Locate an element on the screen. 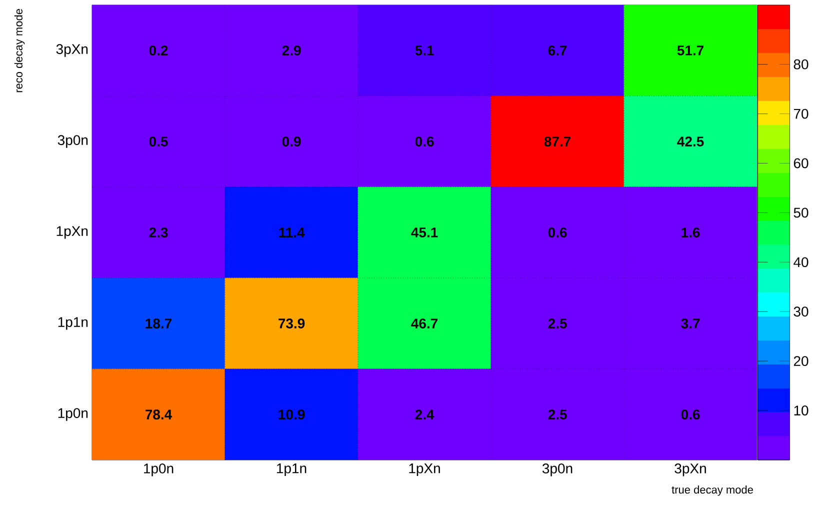 This screenshot has width=829, height=512. data-label: 5.1 is located at coordinates (424, 51).